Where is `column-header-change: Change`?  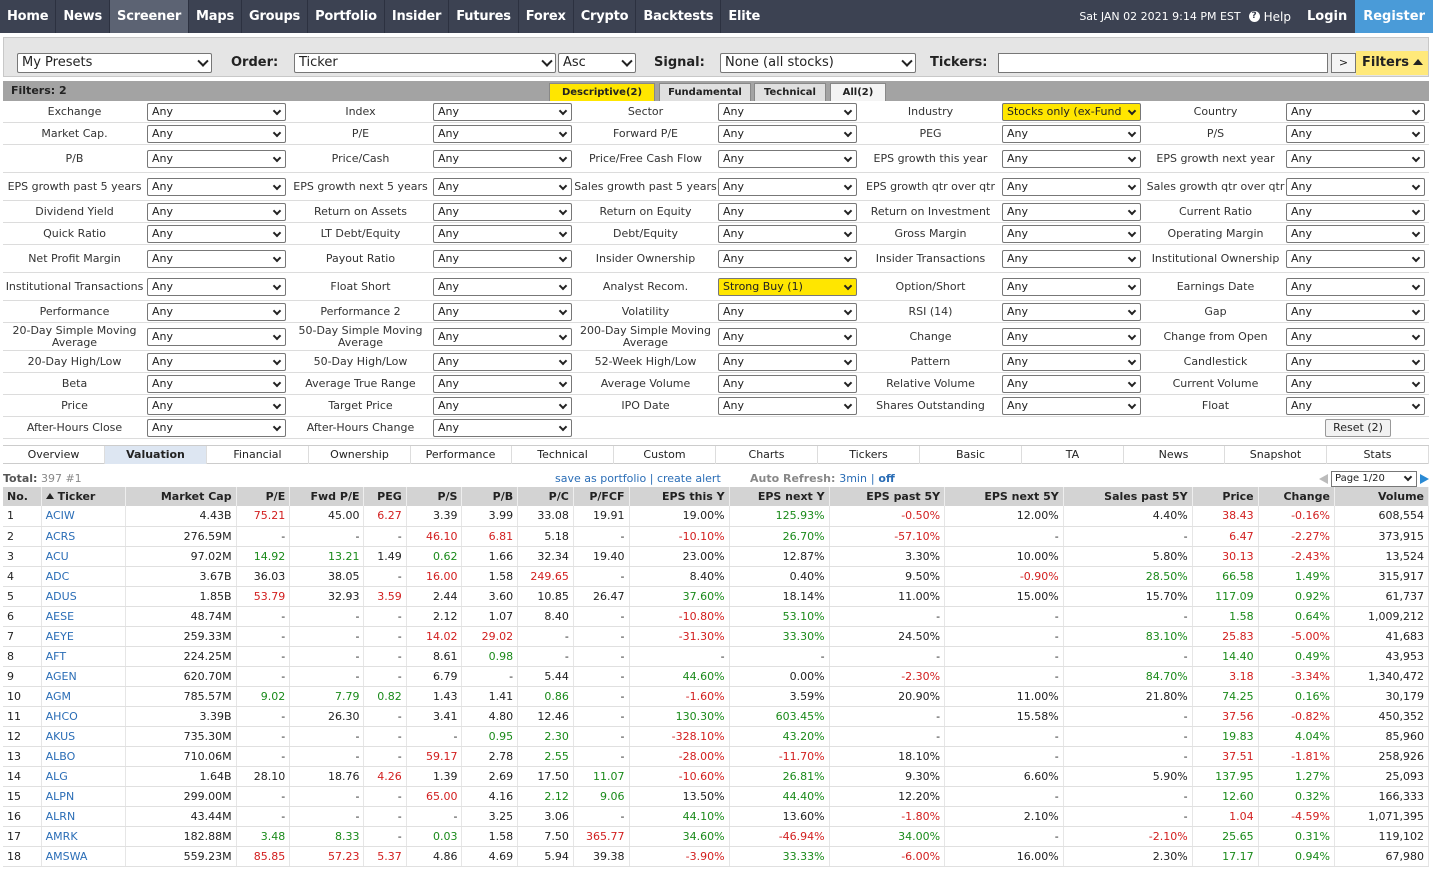 column-header-change: Change is located at coordinates (1296, 496).